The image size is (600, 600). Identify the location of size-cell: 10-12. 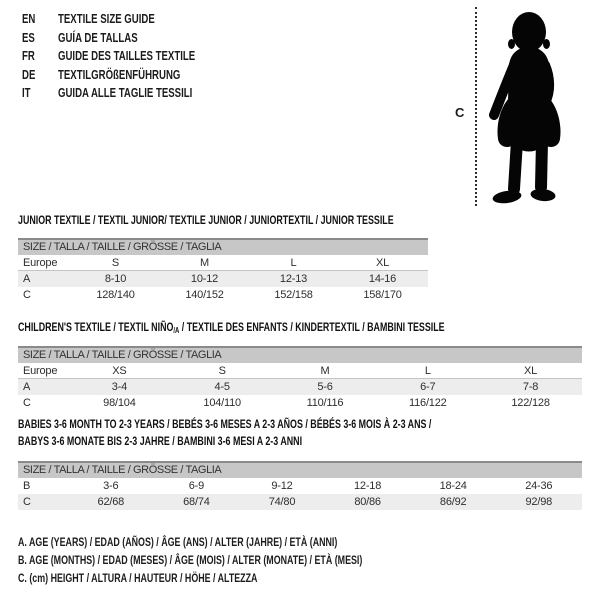
(204, 279).